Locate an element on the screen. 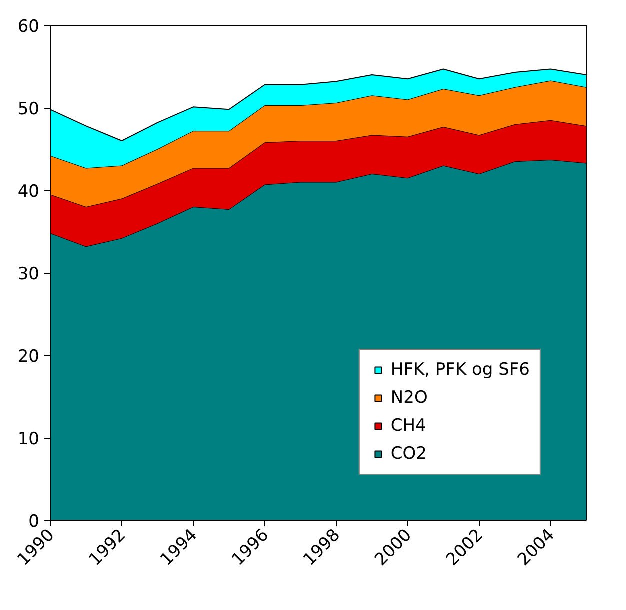  y-tick-label: 20 is located at coordinates (29, 357).